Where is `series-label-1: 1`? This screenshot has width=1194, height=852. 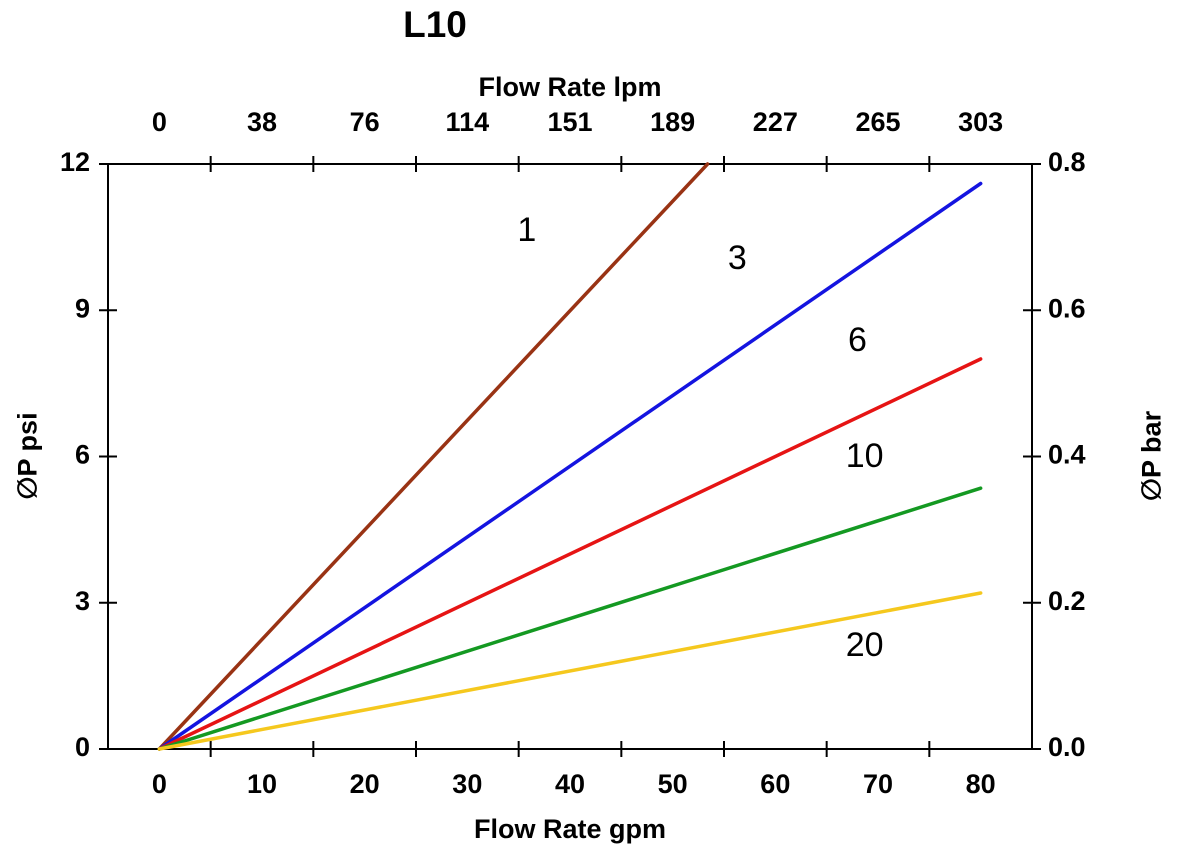
series-label-1: 1 is located at coordinates (526, 230).